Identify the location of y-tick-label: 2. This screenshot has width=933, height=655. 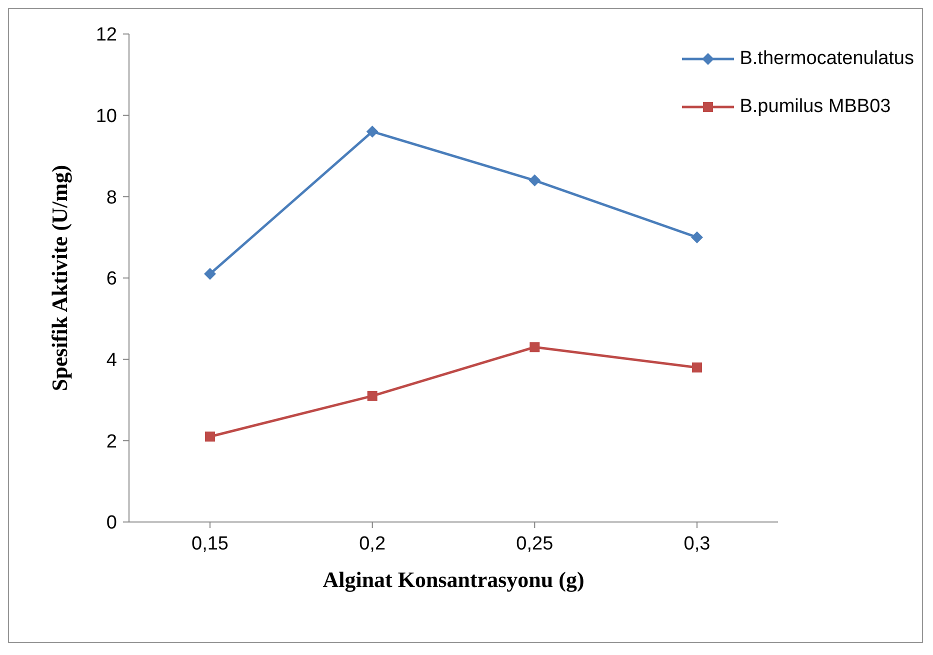
(111, 441).